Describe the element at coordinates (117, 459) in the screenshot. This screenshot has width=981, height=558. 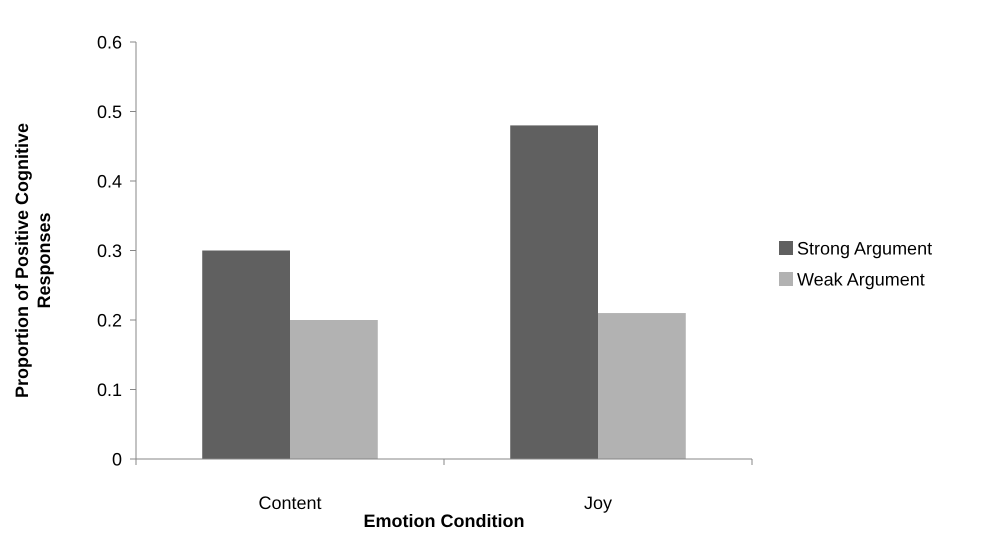
I see `y-tick-label: 0` at that location.